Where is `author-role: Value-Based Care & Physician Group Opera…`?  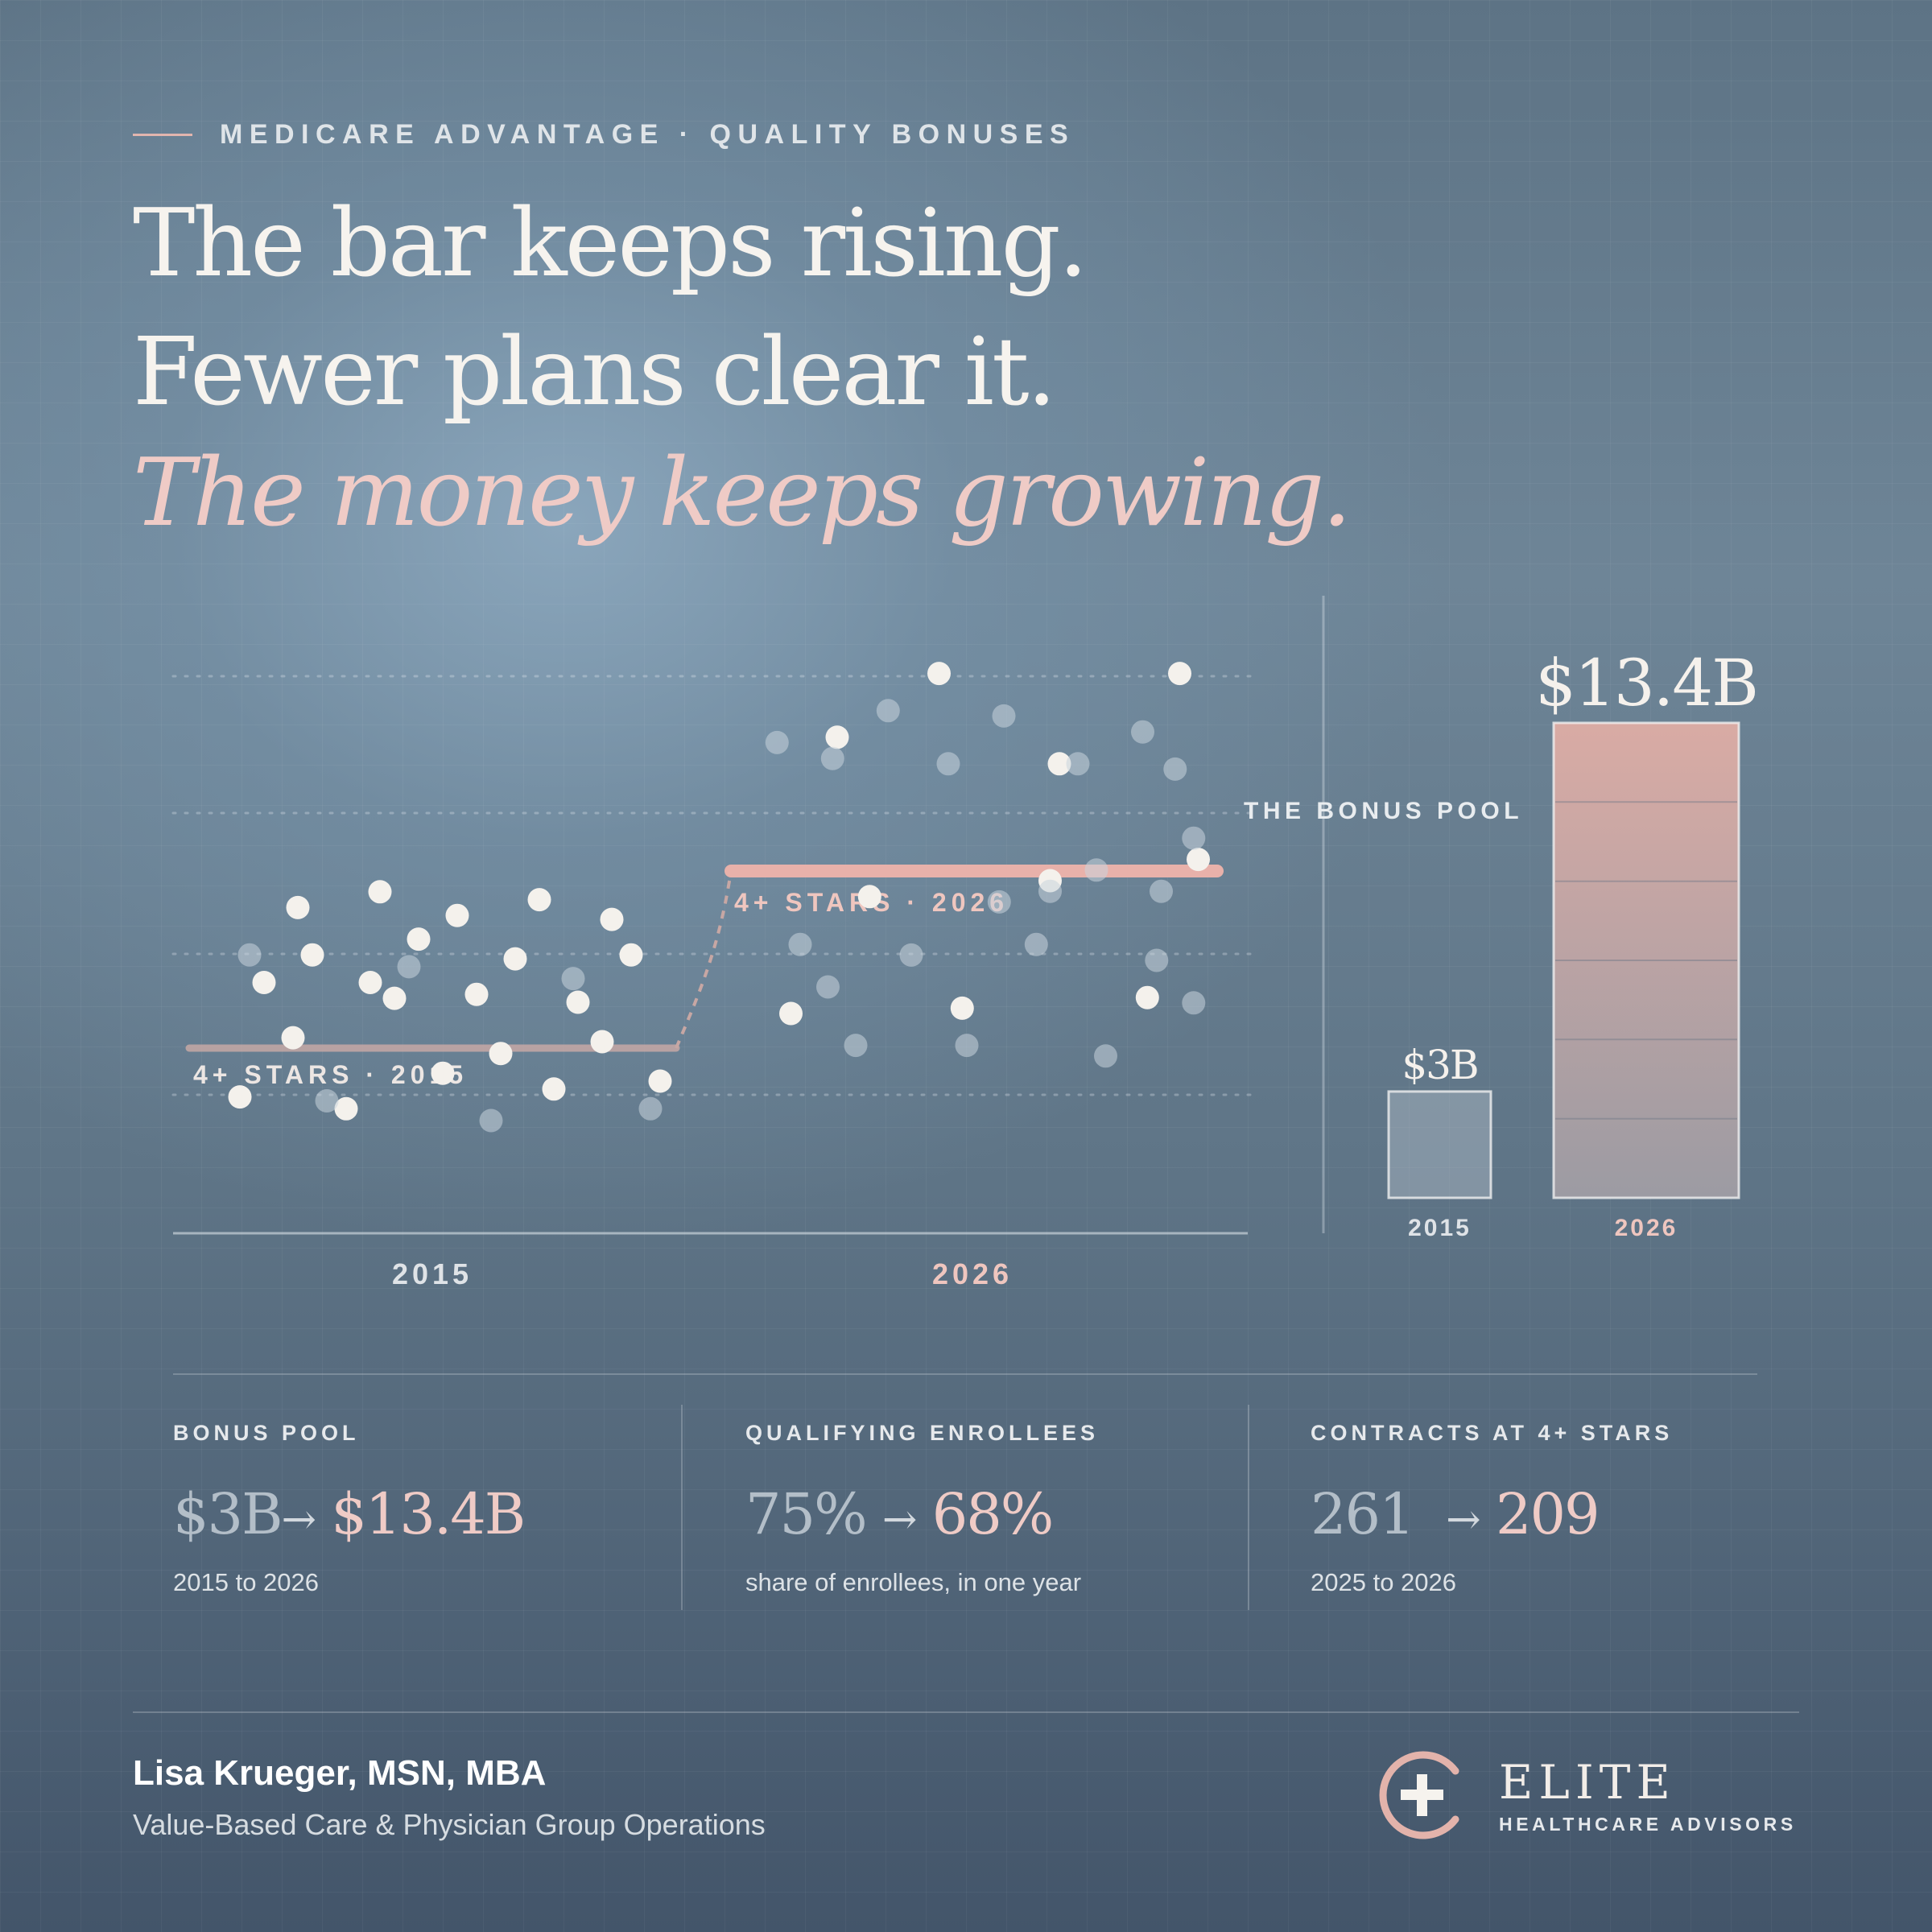 author-role: Value-Based Care & Physician Group Opera… is located at coordinates (449, 1824).